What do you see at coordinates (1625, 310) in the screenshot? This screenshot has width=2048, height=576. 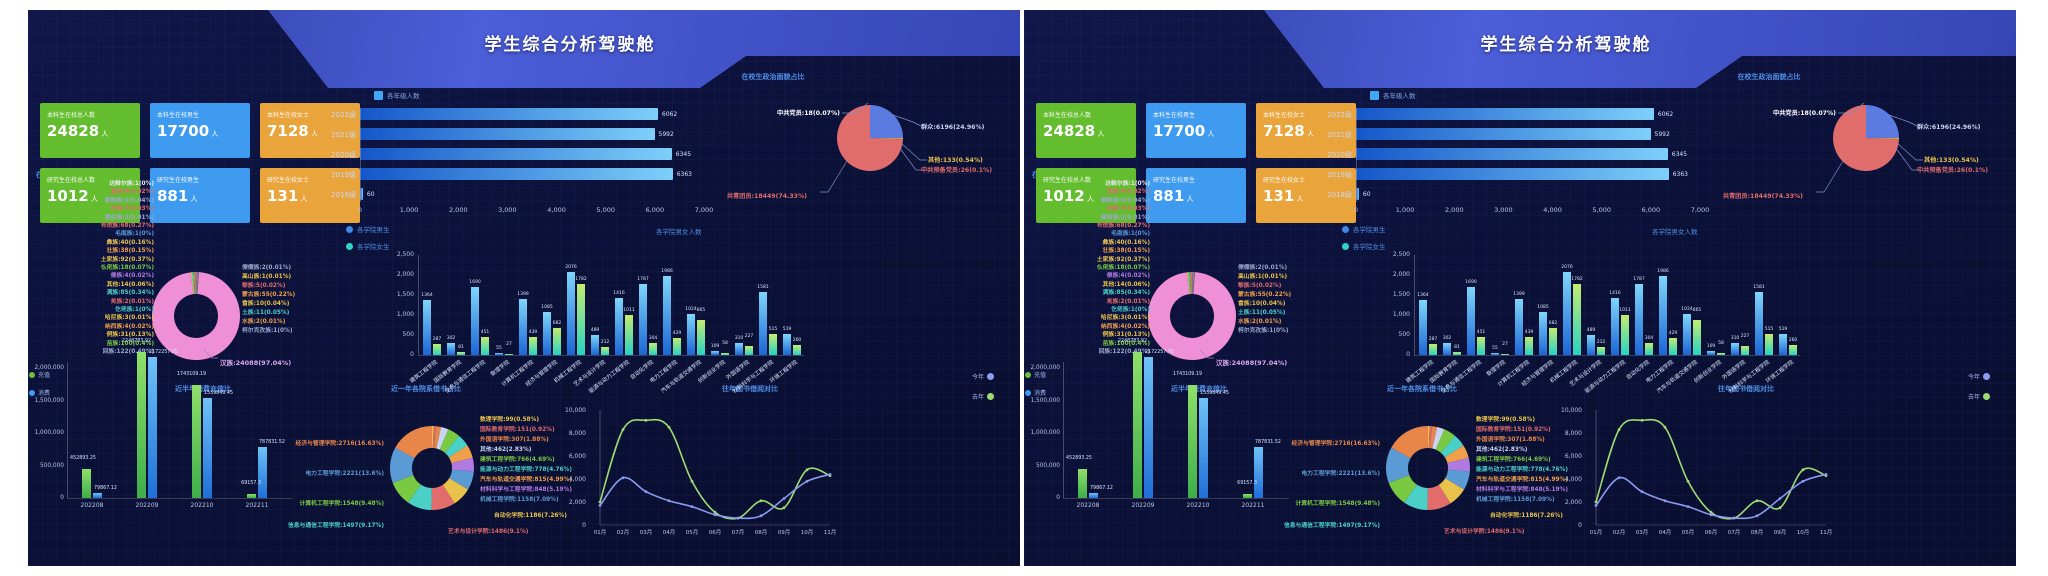 I see `college-bar-value-label: 1011` at bounding box center [1625, 310].